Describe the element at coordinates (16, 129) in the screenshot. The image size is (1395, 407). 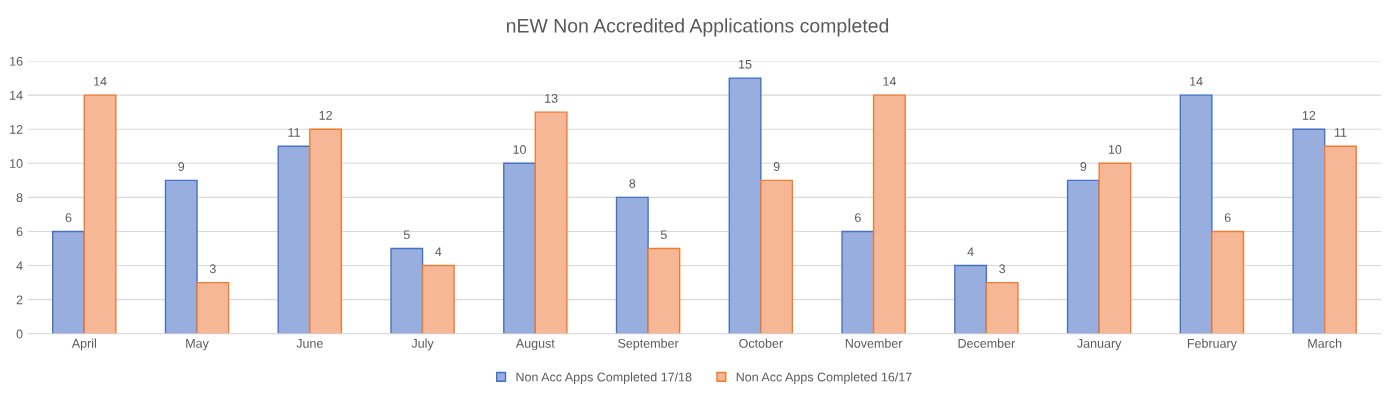
I see `y-tick-label: 12` at that location.